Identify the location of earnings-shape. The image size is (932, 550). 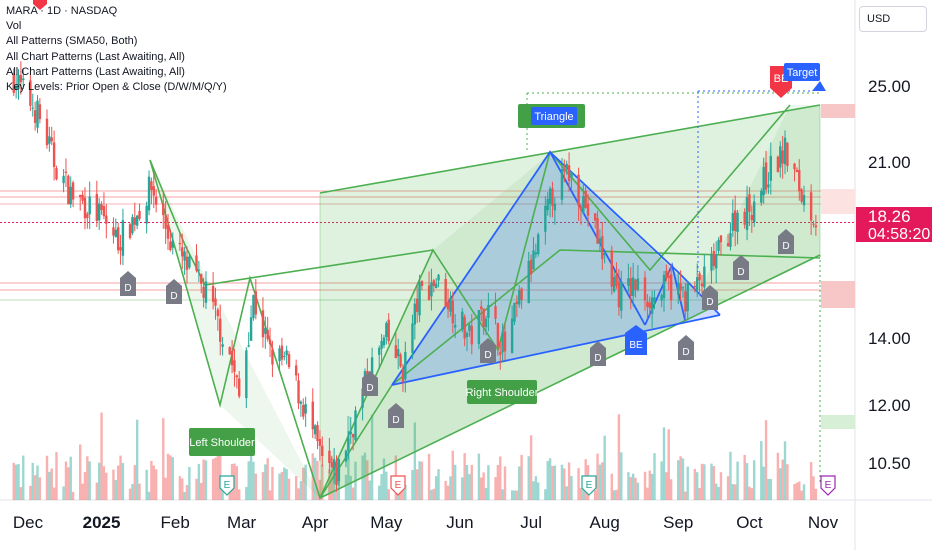
(227, 485).